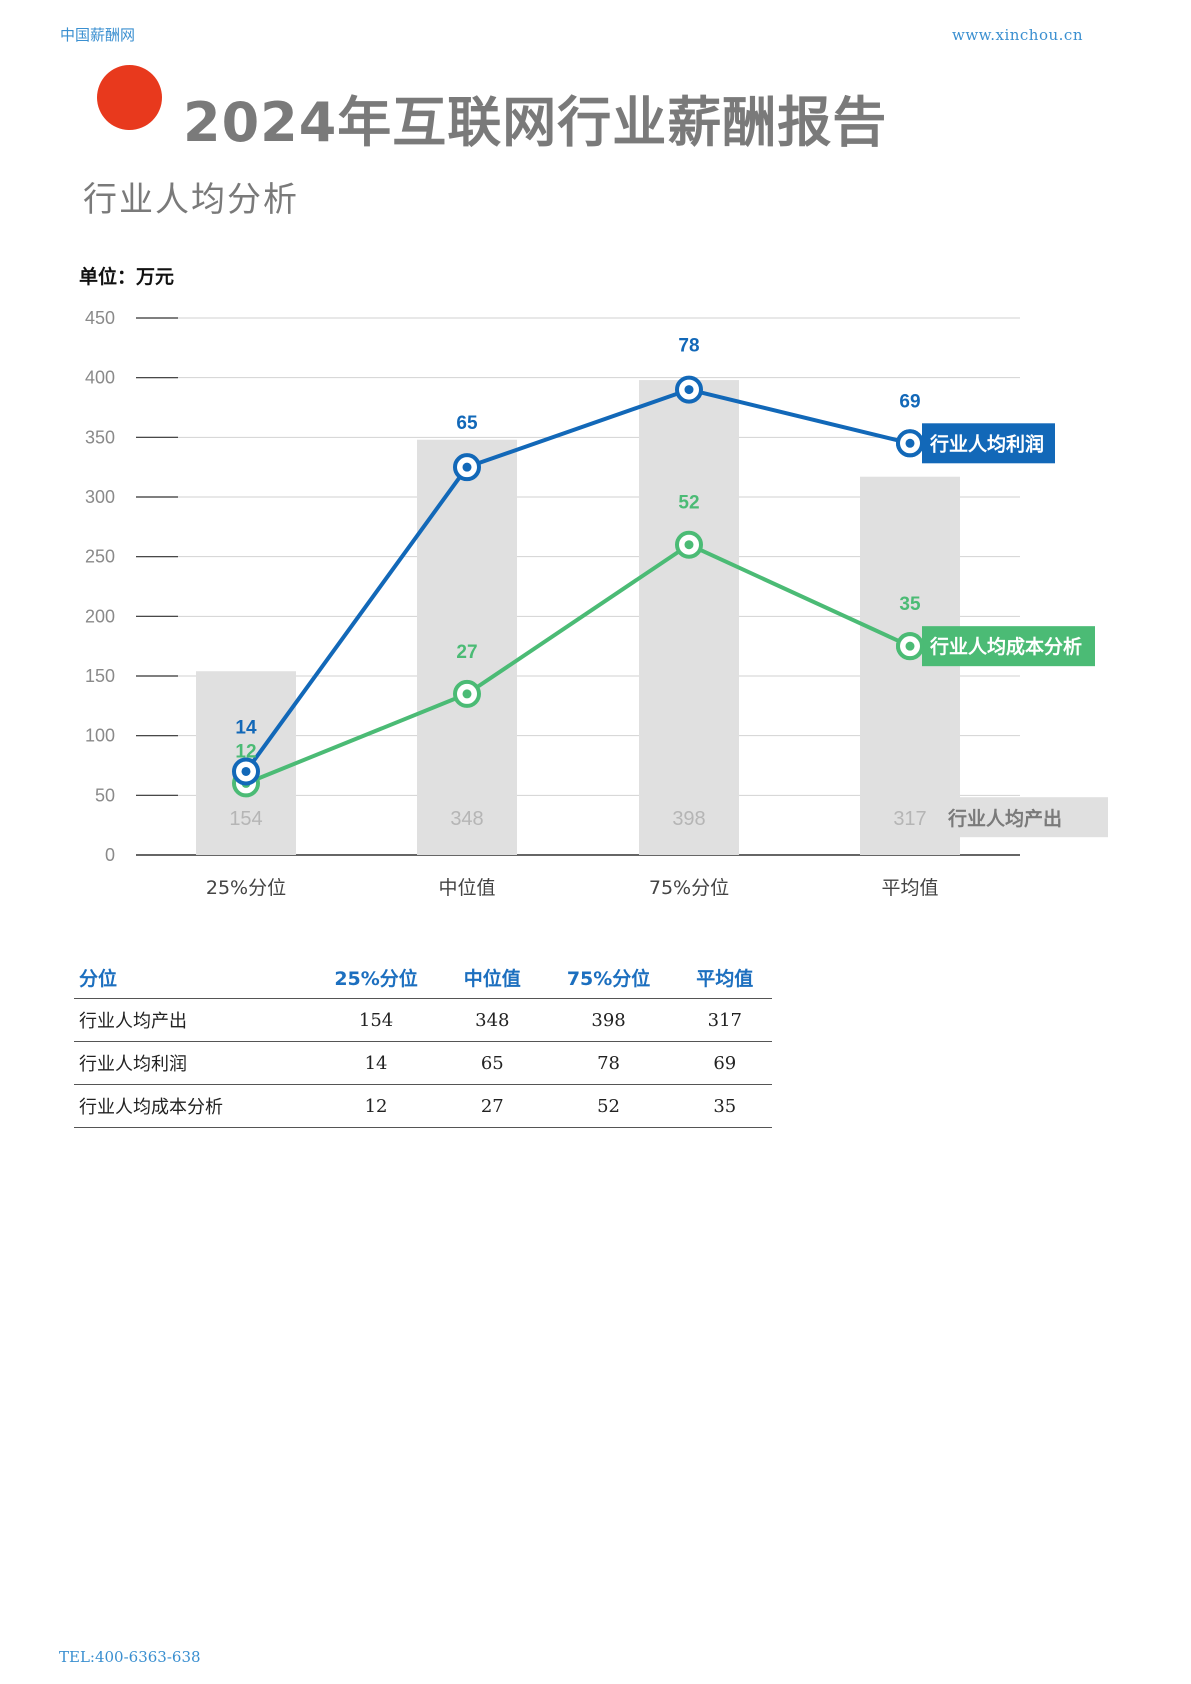 This screenshot has width=1191, height=1684. I want to click on series-name: 行业人均利润, so click(986, 443).